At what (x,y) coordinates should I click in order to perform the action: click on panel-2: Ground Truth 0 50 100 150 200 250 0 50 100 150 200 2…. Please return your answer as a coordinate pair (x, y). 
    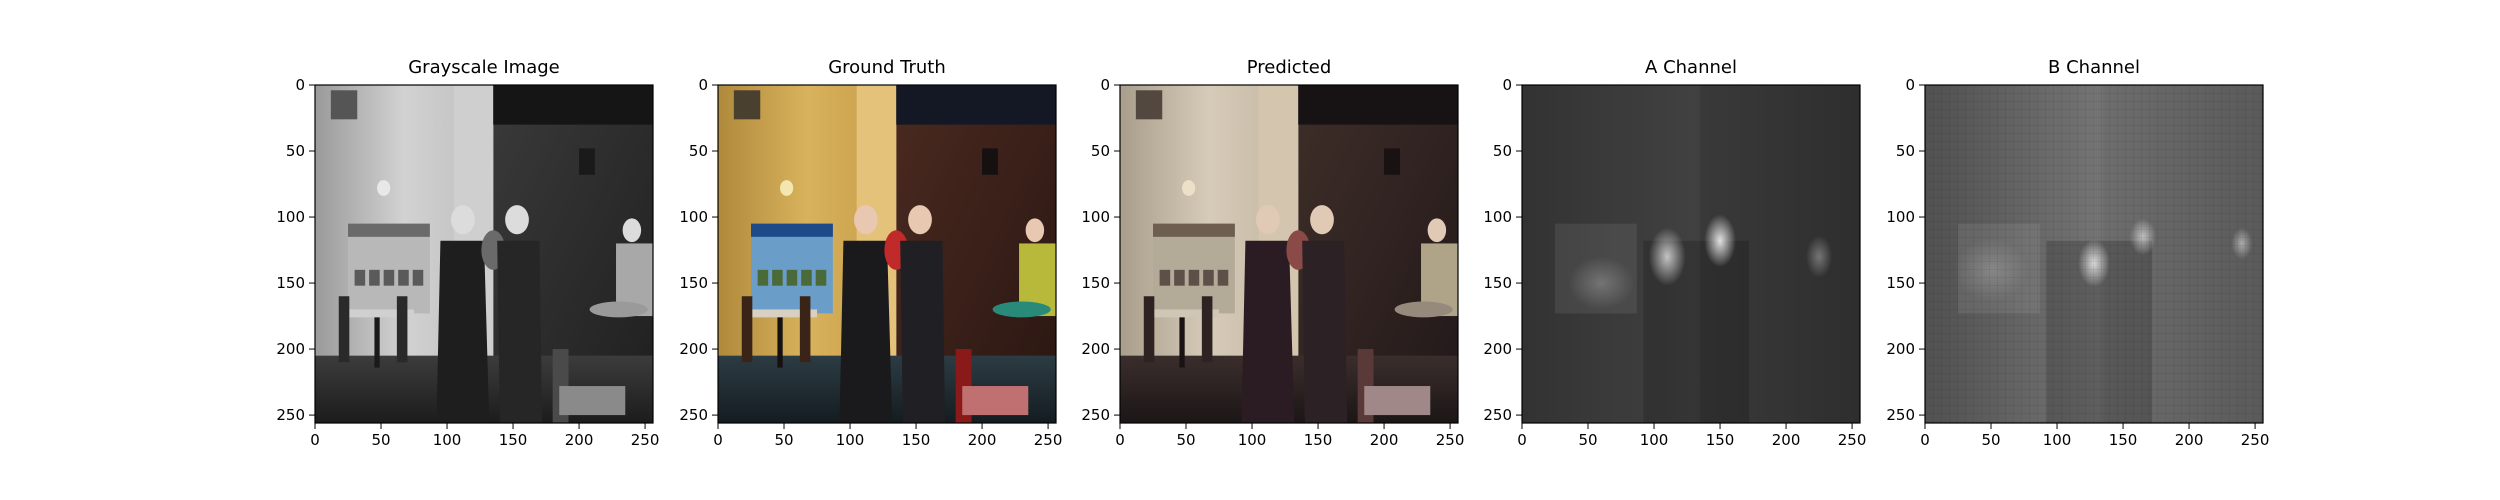
    Looking at the image, I should click on (870, 253).